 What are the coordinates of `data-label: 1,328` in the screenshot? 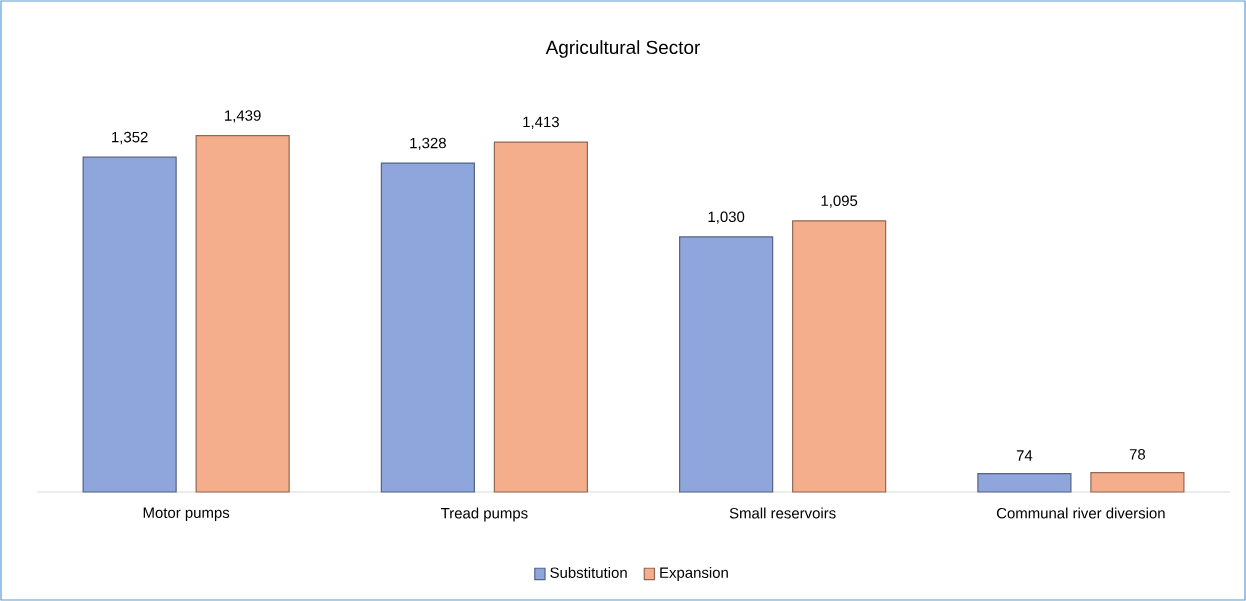 It's located at (428, 144).